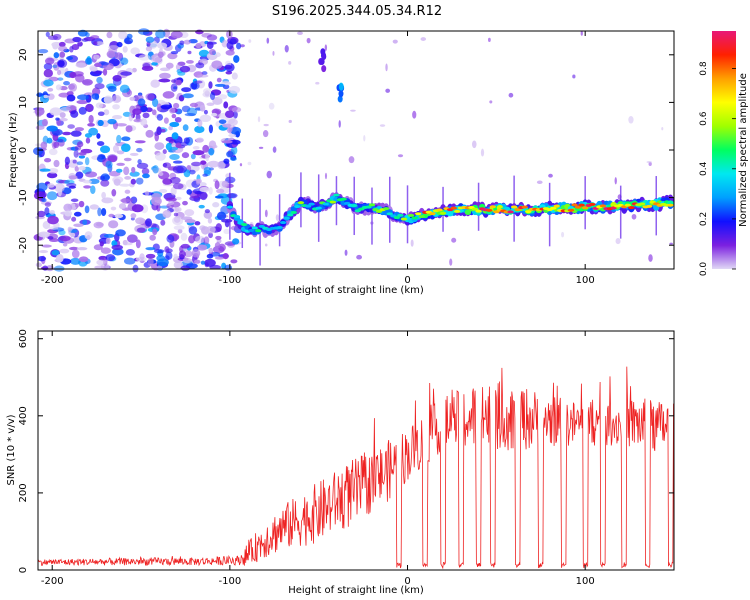  Describe the element at coordinates (23, 492) in the screenshot. I see `snr-y-tick-label: 200` at that location.